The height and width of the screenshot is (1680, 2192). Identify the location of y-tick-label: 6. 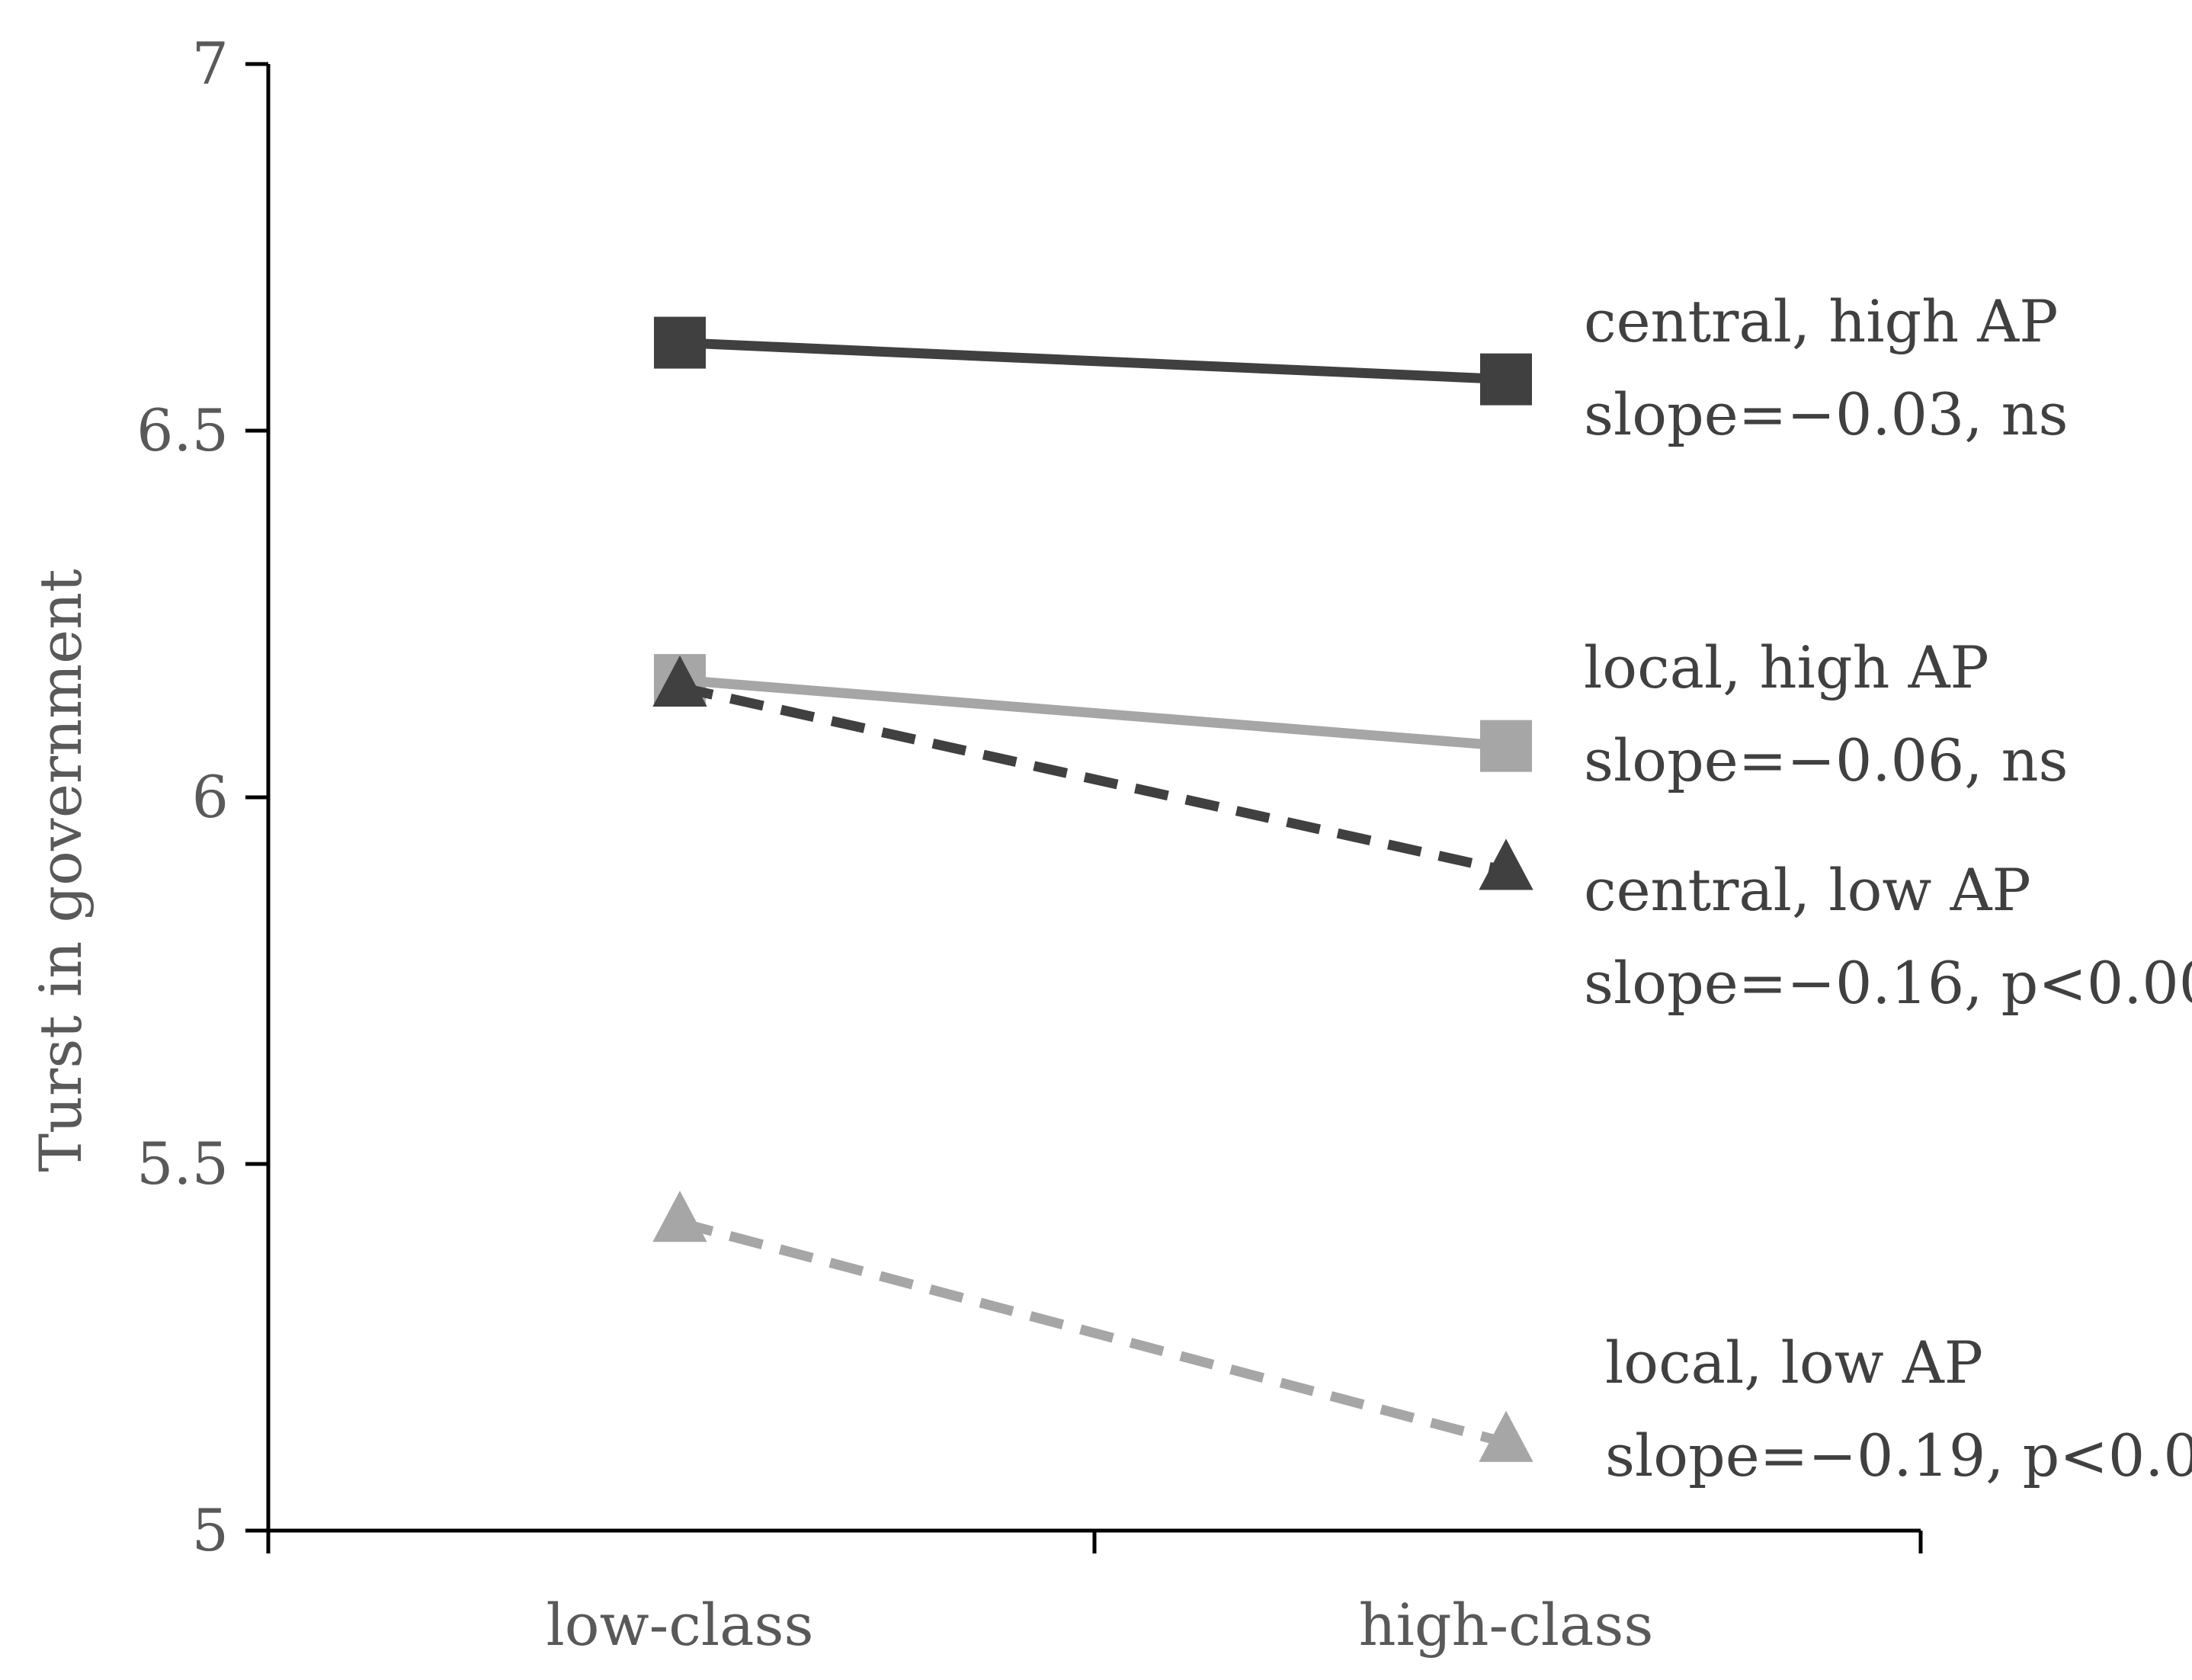
(211, 797).